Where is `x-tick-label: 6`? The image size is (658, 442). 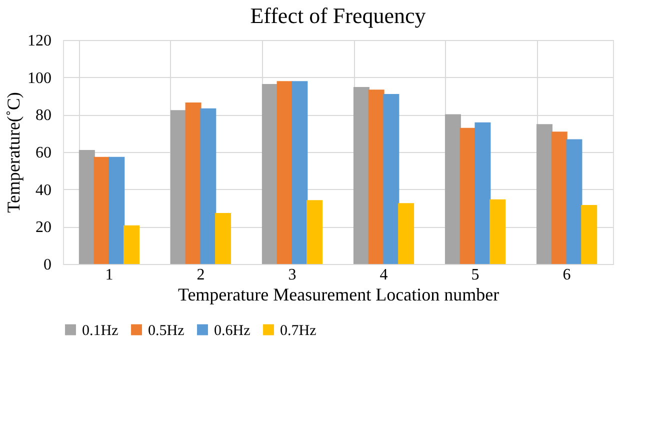 x-tick-label: 6 is located at coordinates (566, 275).